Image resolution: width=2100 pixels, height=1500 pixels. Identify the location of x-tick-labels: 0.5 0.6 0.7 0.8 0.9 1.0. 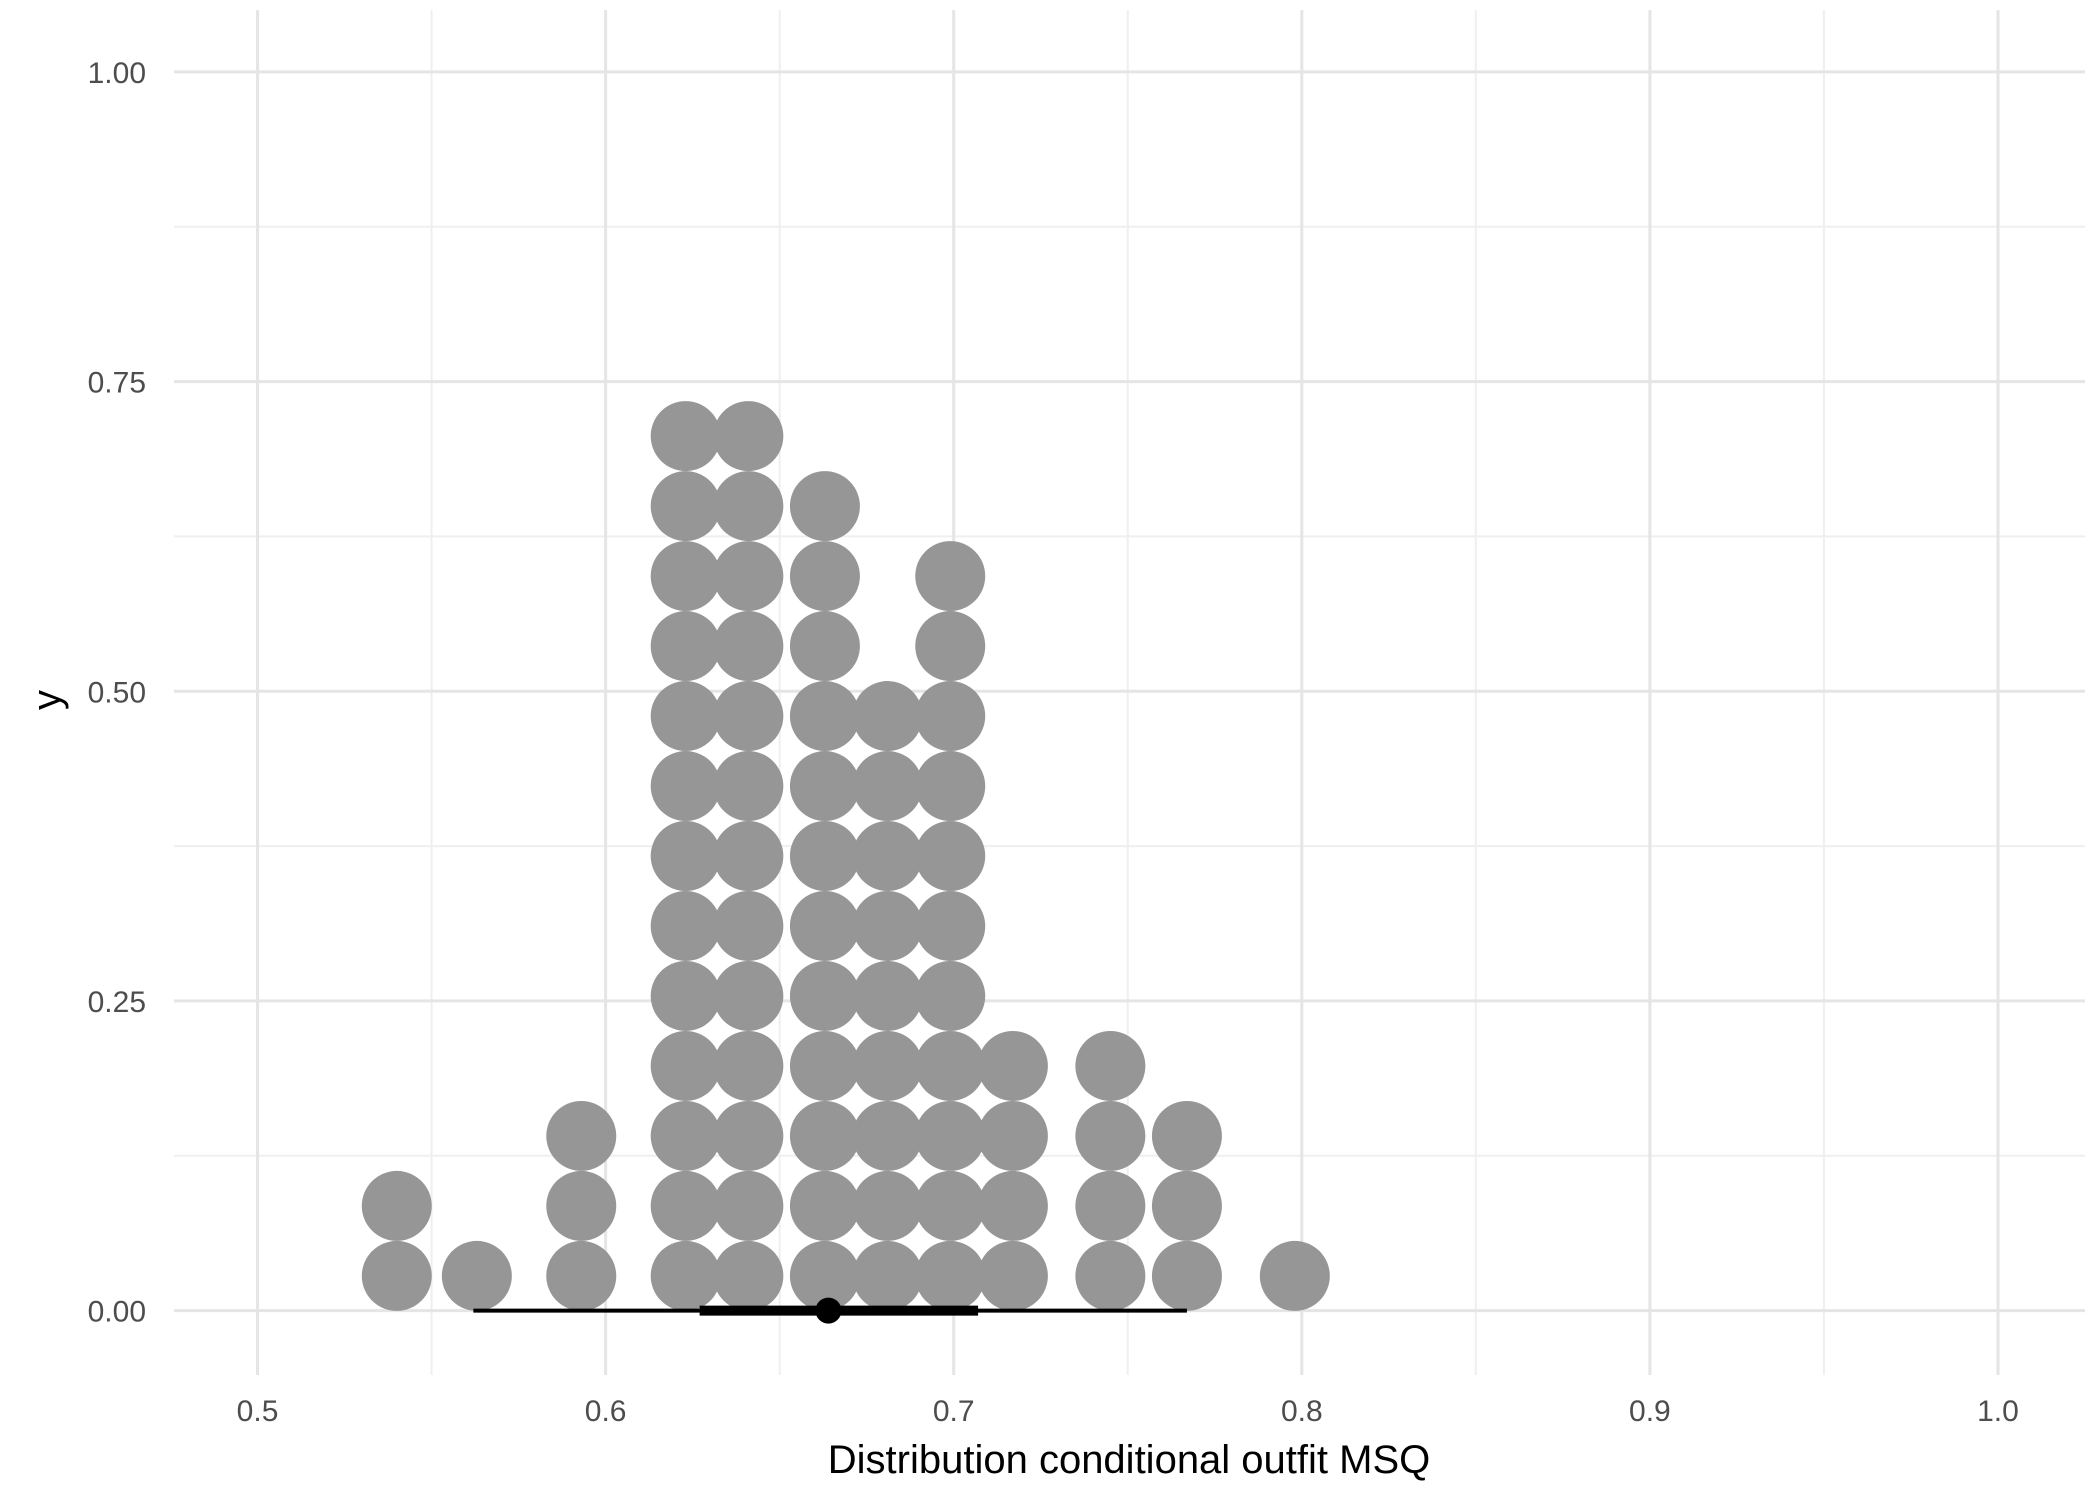
(1128, 1411).